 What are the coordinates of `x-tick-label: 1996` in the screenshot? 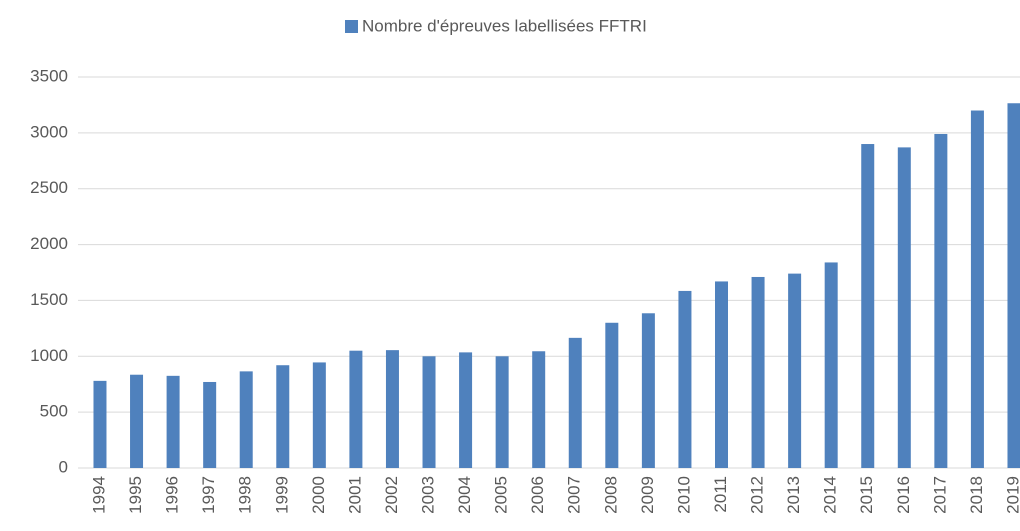 It's located at (172, 495).